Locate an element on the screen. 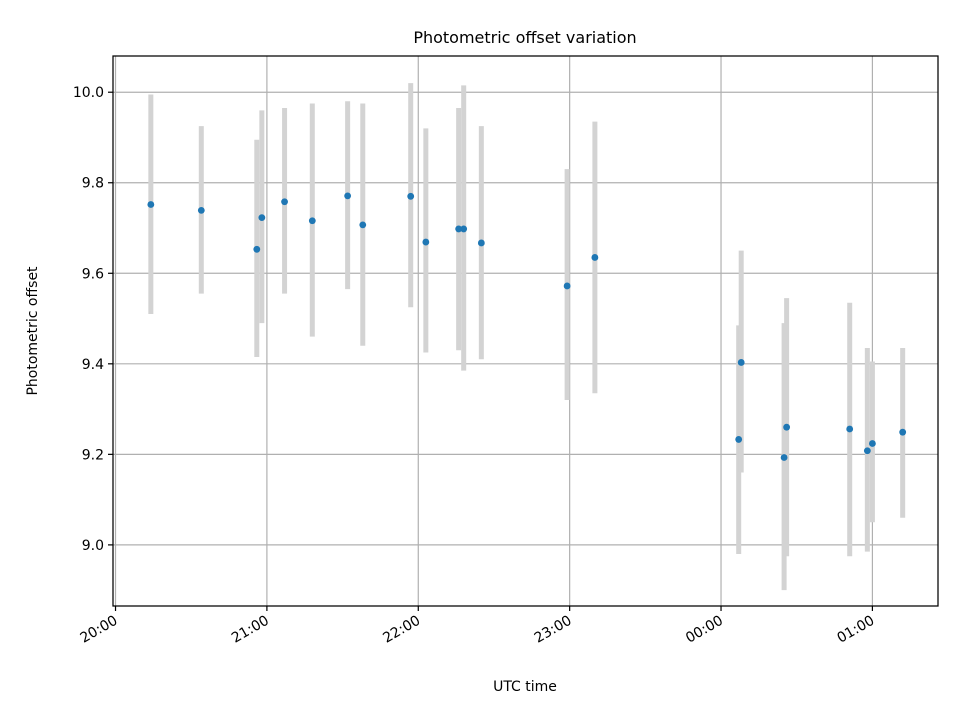 The height and width of the screenshot is (720, 960). y-tick-label: 9.0 is located at coordinates (93, 546).